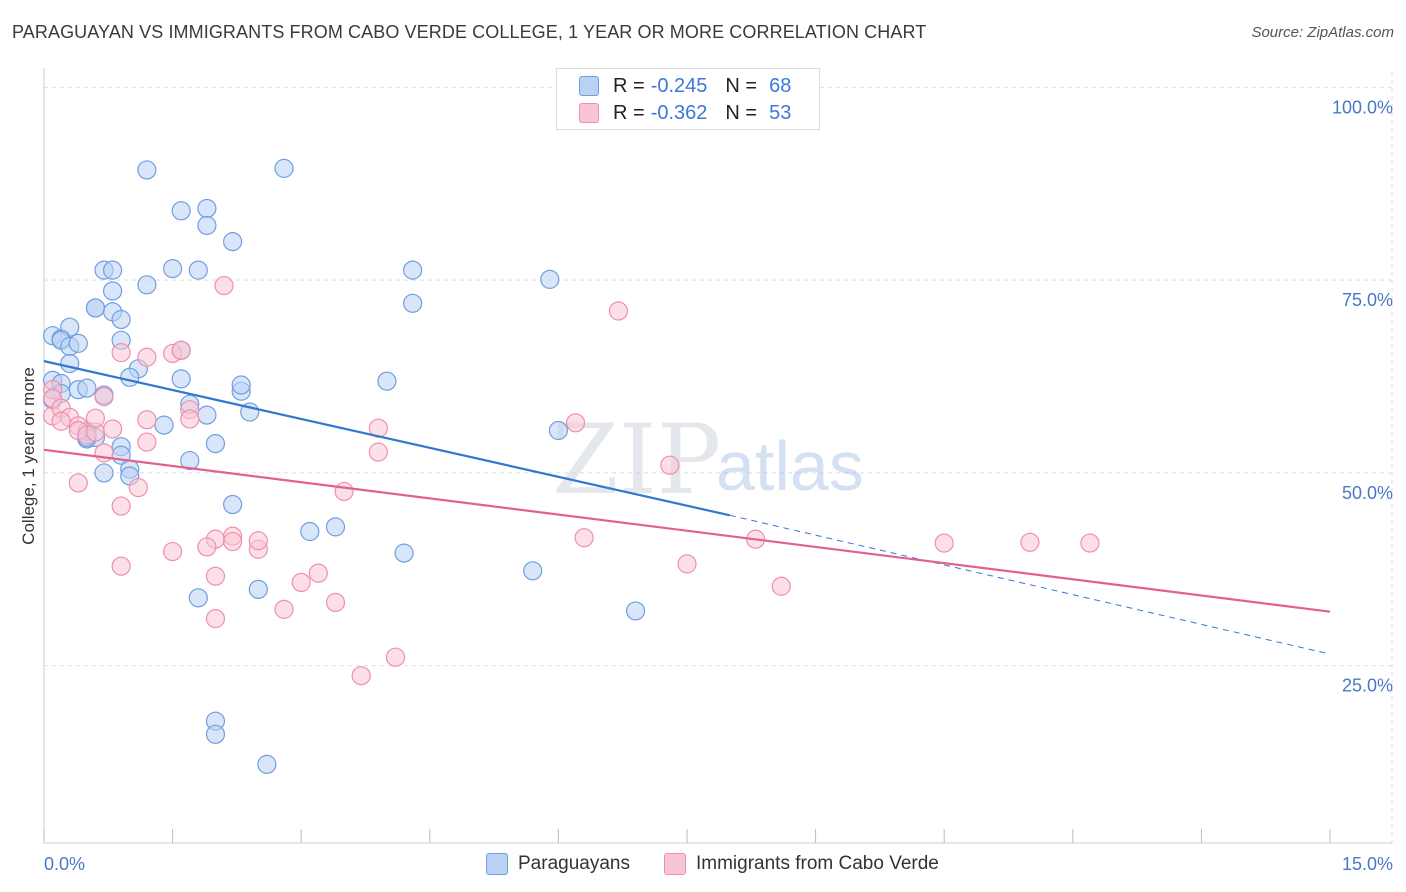 This screenshot has height=892, width=1406. Describe the element at coordinates (589, 86) in the screenshot. I see `legend-swatch-paraguayans` at that location.